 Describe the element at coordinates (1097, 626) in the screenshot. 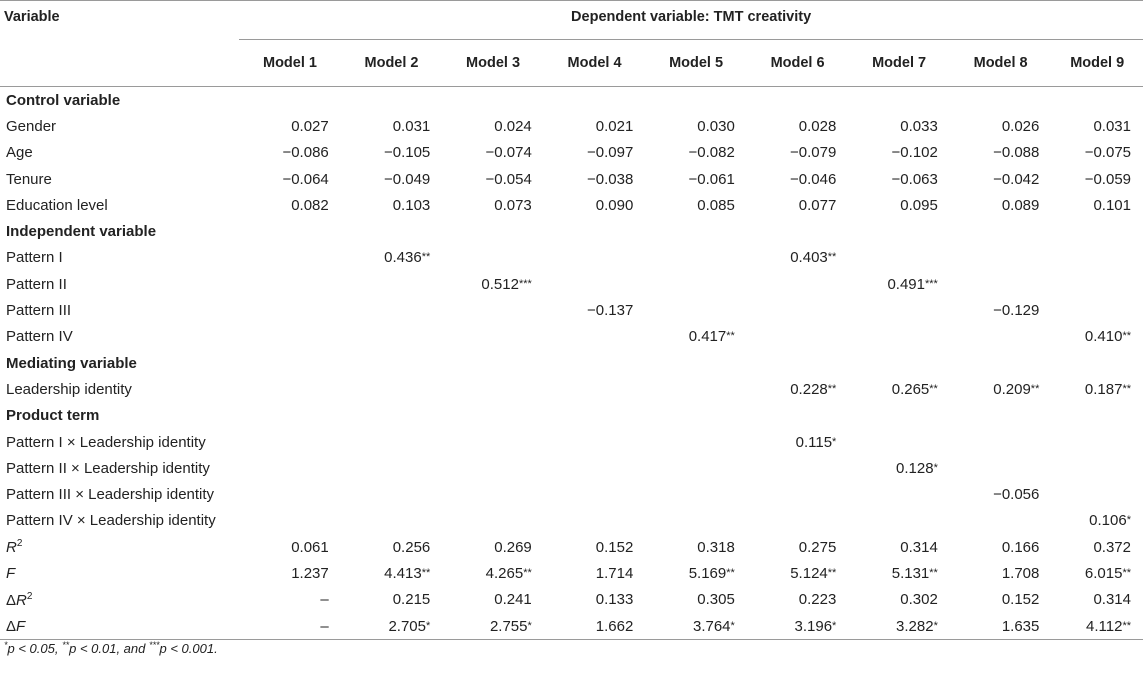

I see `cell-model-9: 4.112**` at that location.